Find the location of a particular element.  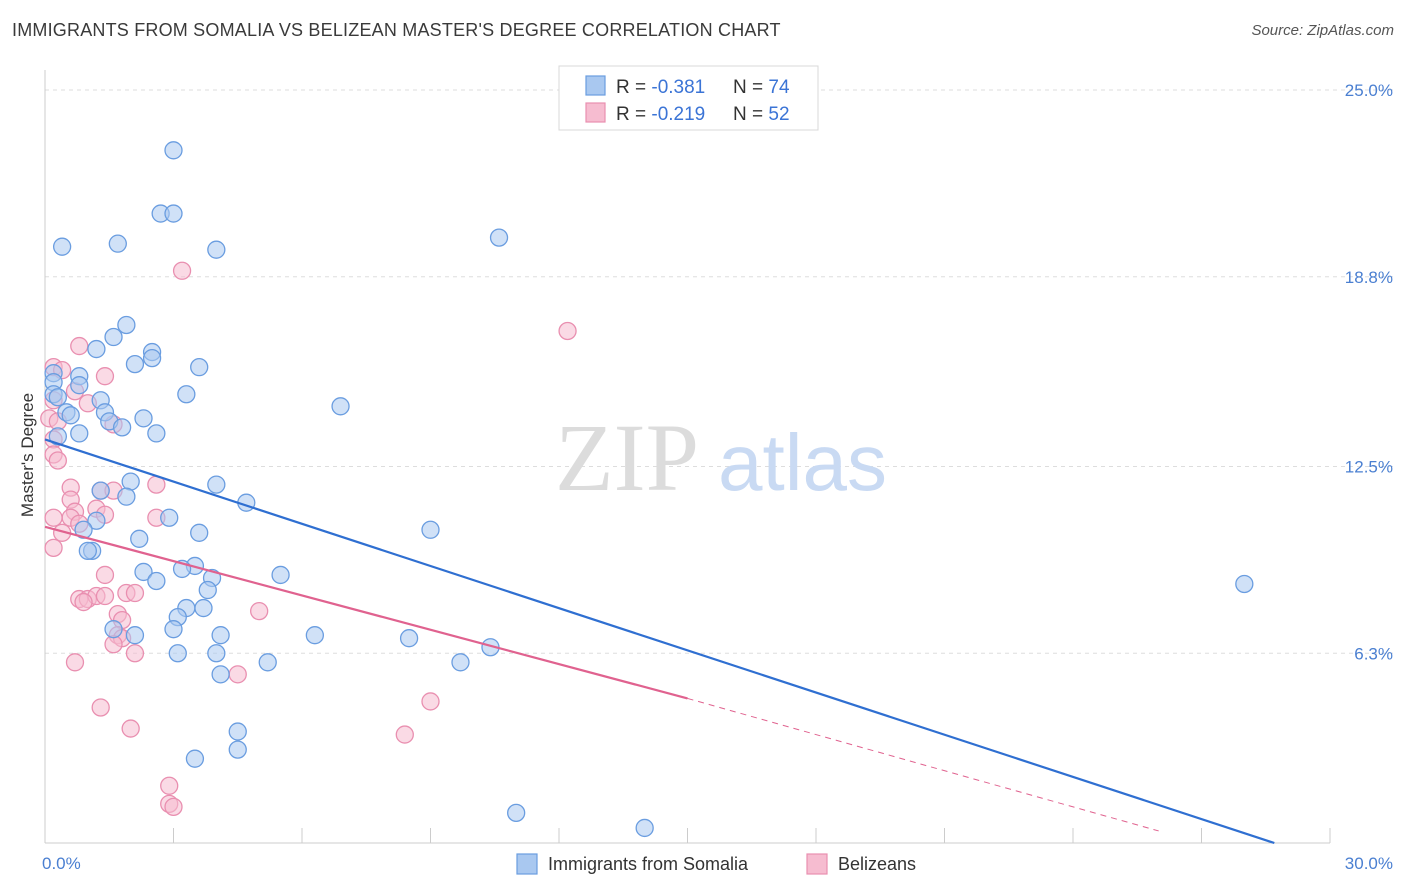

watermark-zip: ZIP is located at coordinates (627, 457).